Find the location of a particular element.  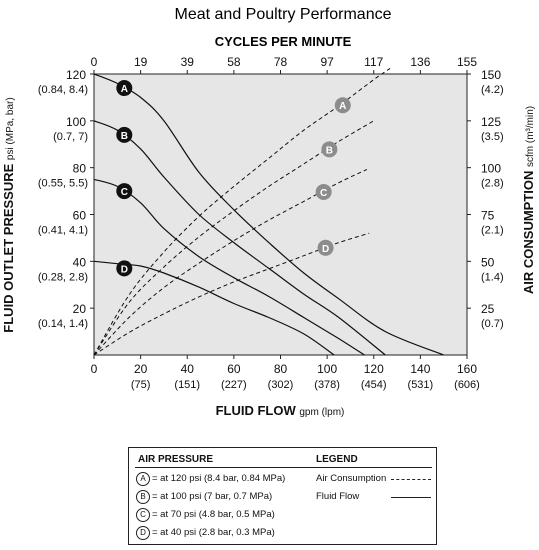

y2-tick-secondary-label: (2.8) is located at coordinates (492, 184).